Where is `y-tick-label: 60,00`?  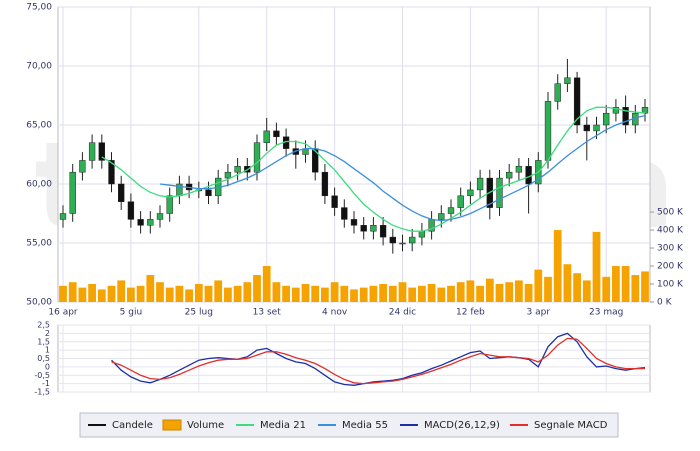 y-tick-label: 60,00 is located at coordinates (39, 185).